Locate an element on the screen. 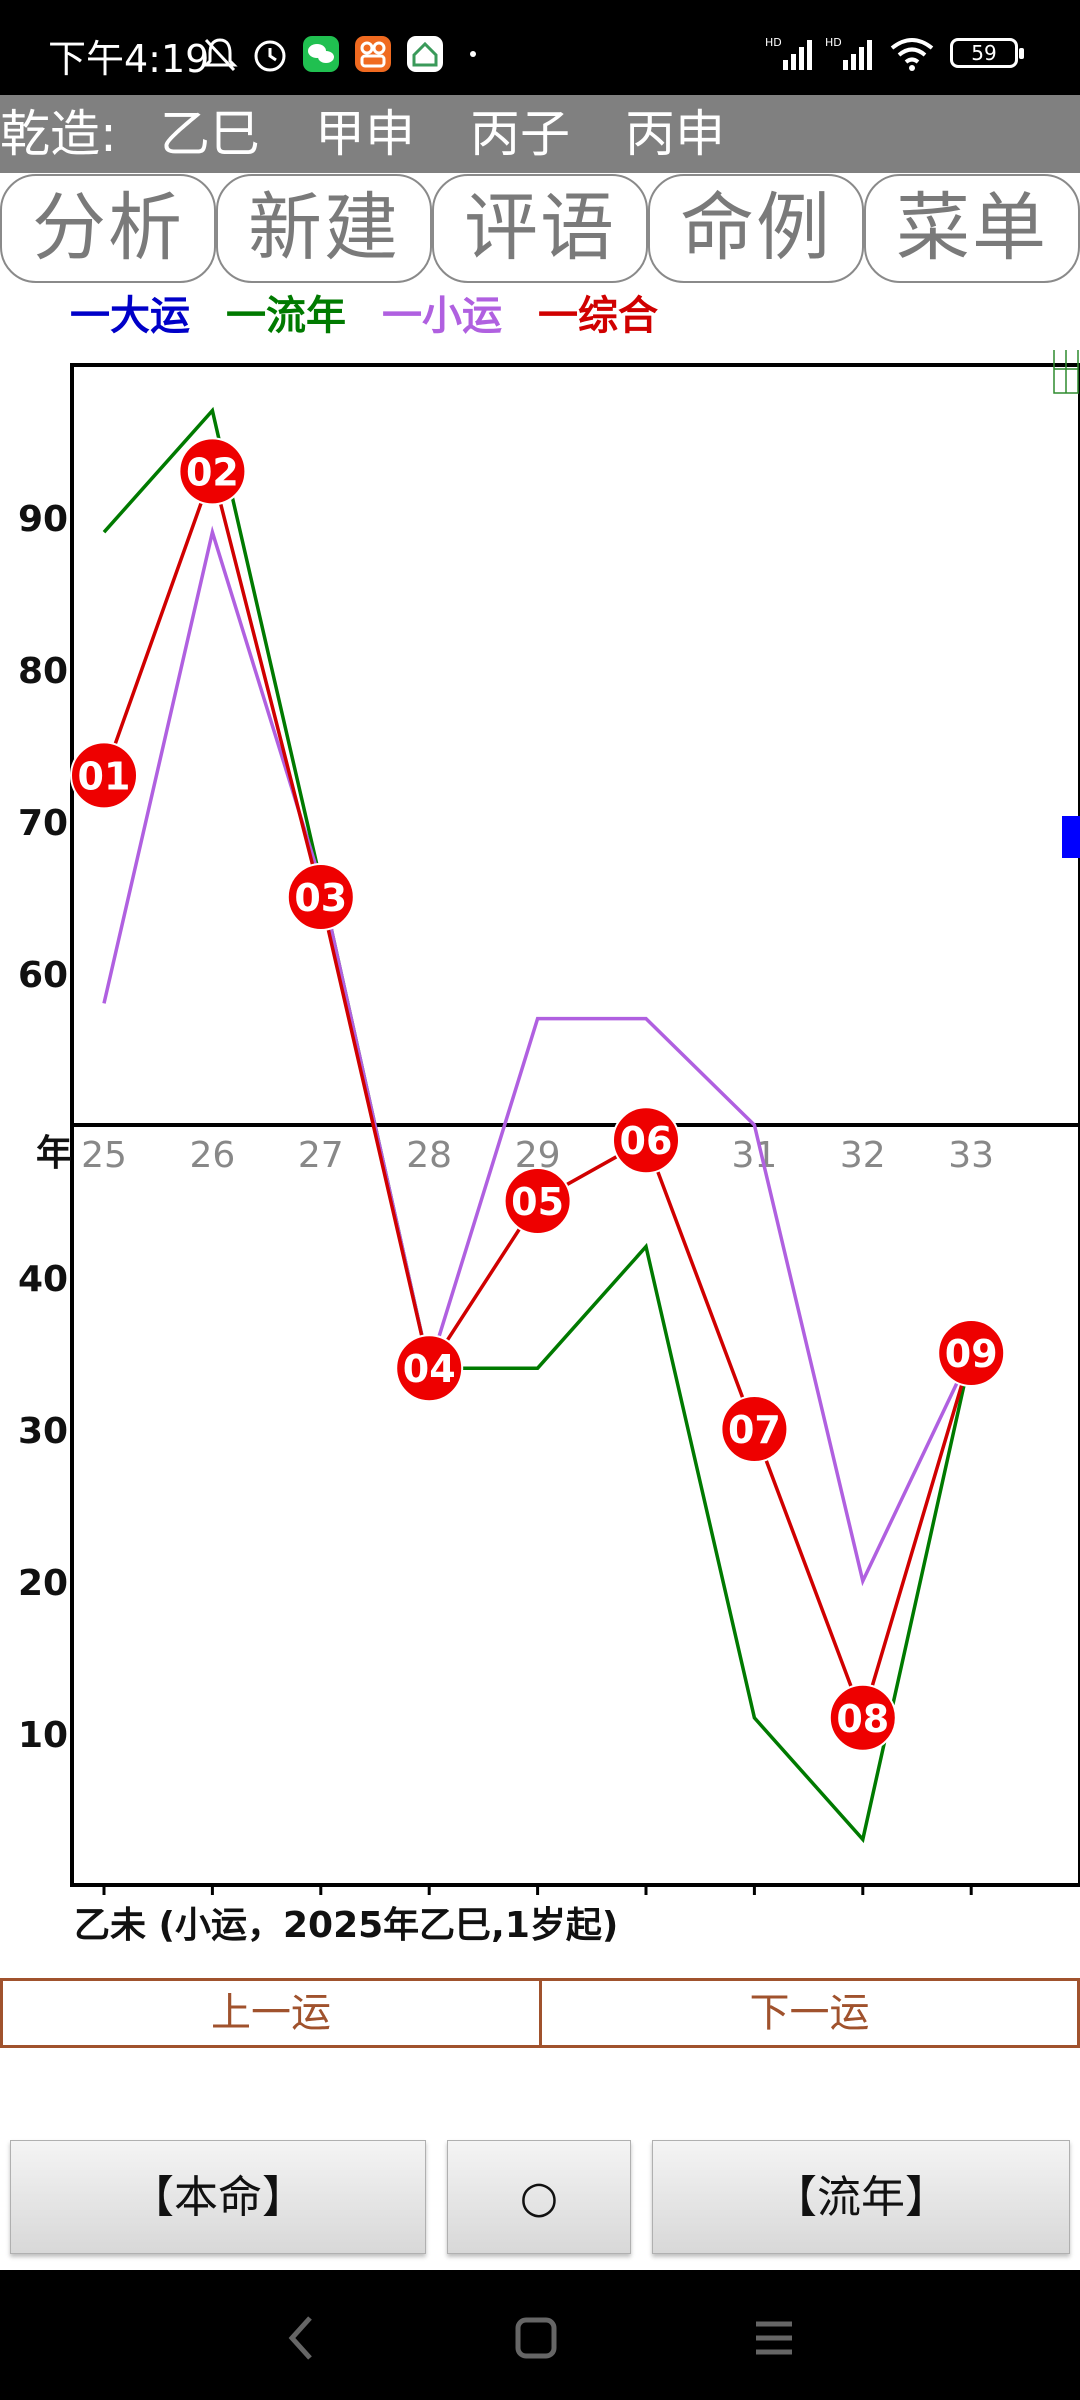  x-tick-label: 32 is located at coordinates (863, 1155).